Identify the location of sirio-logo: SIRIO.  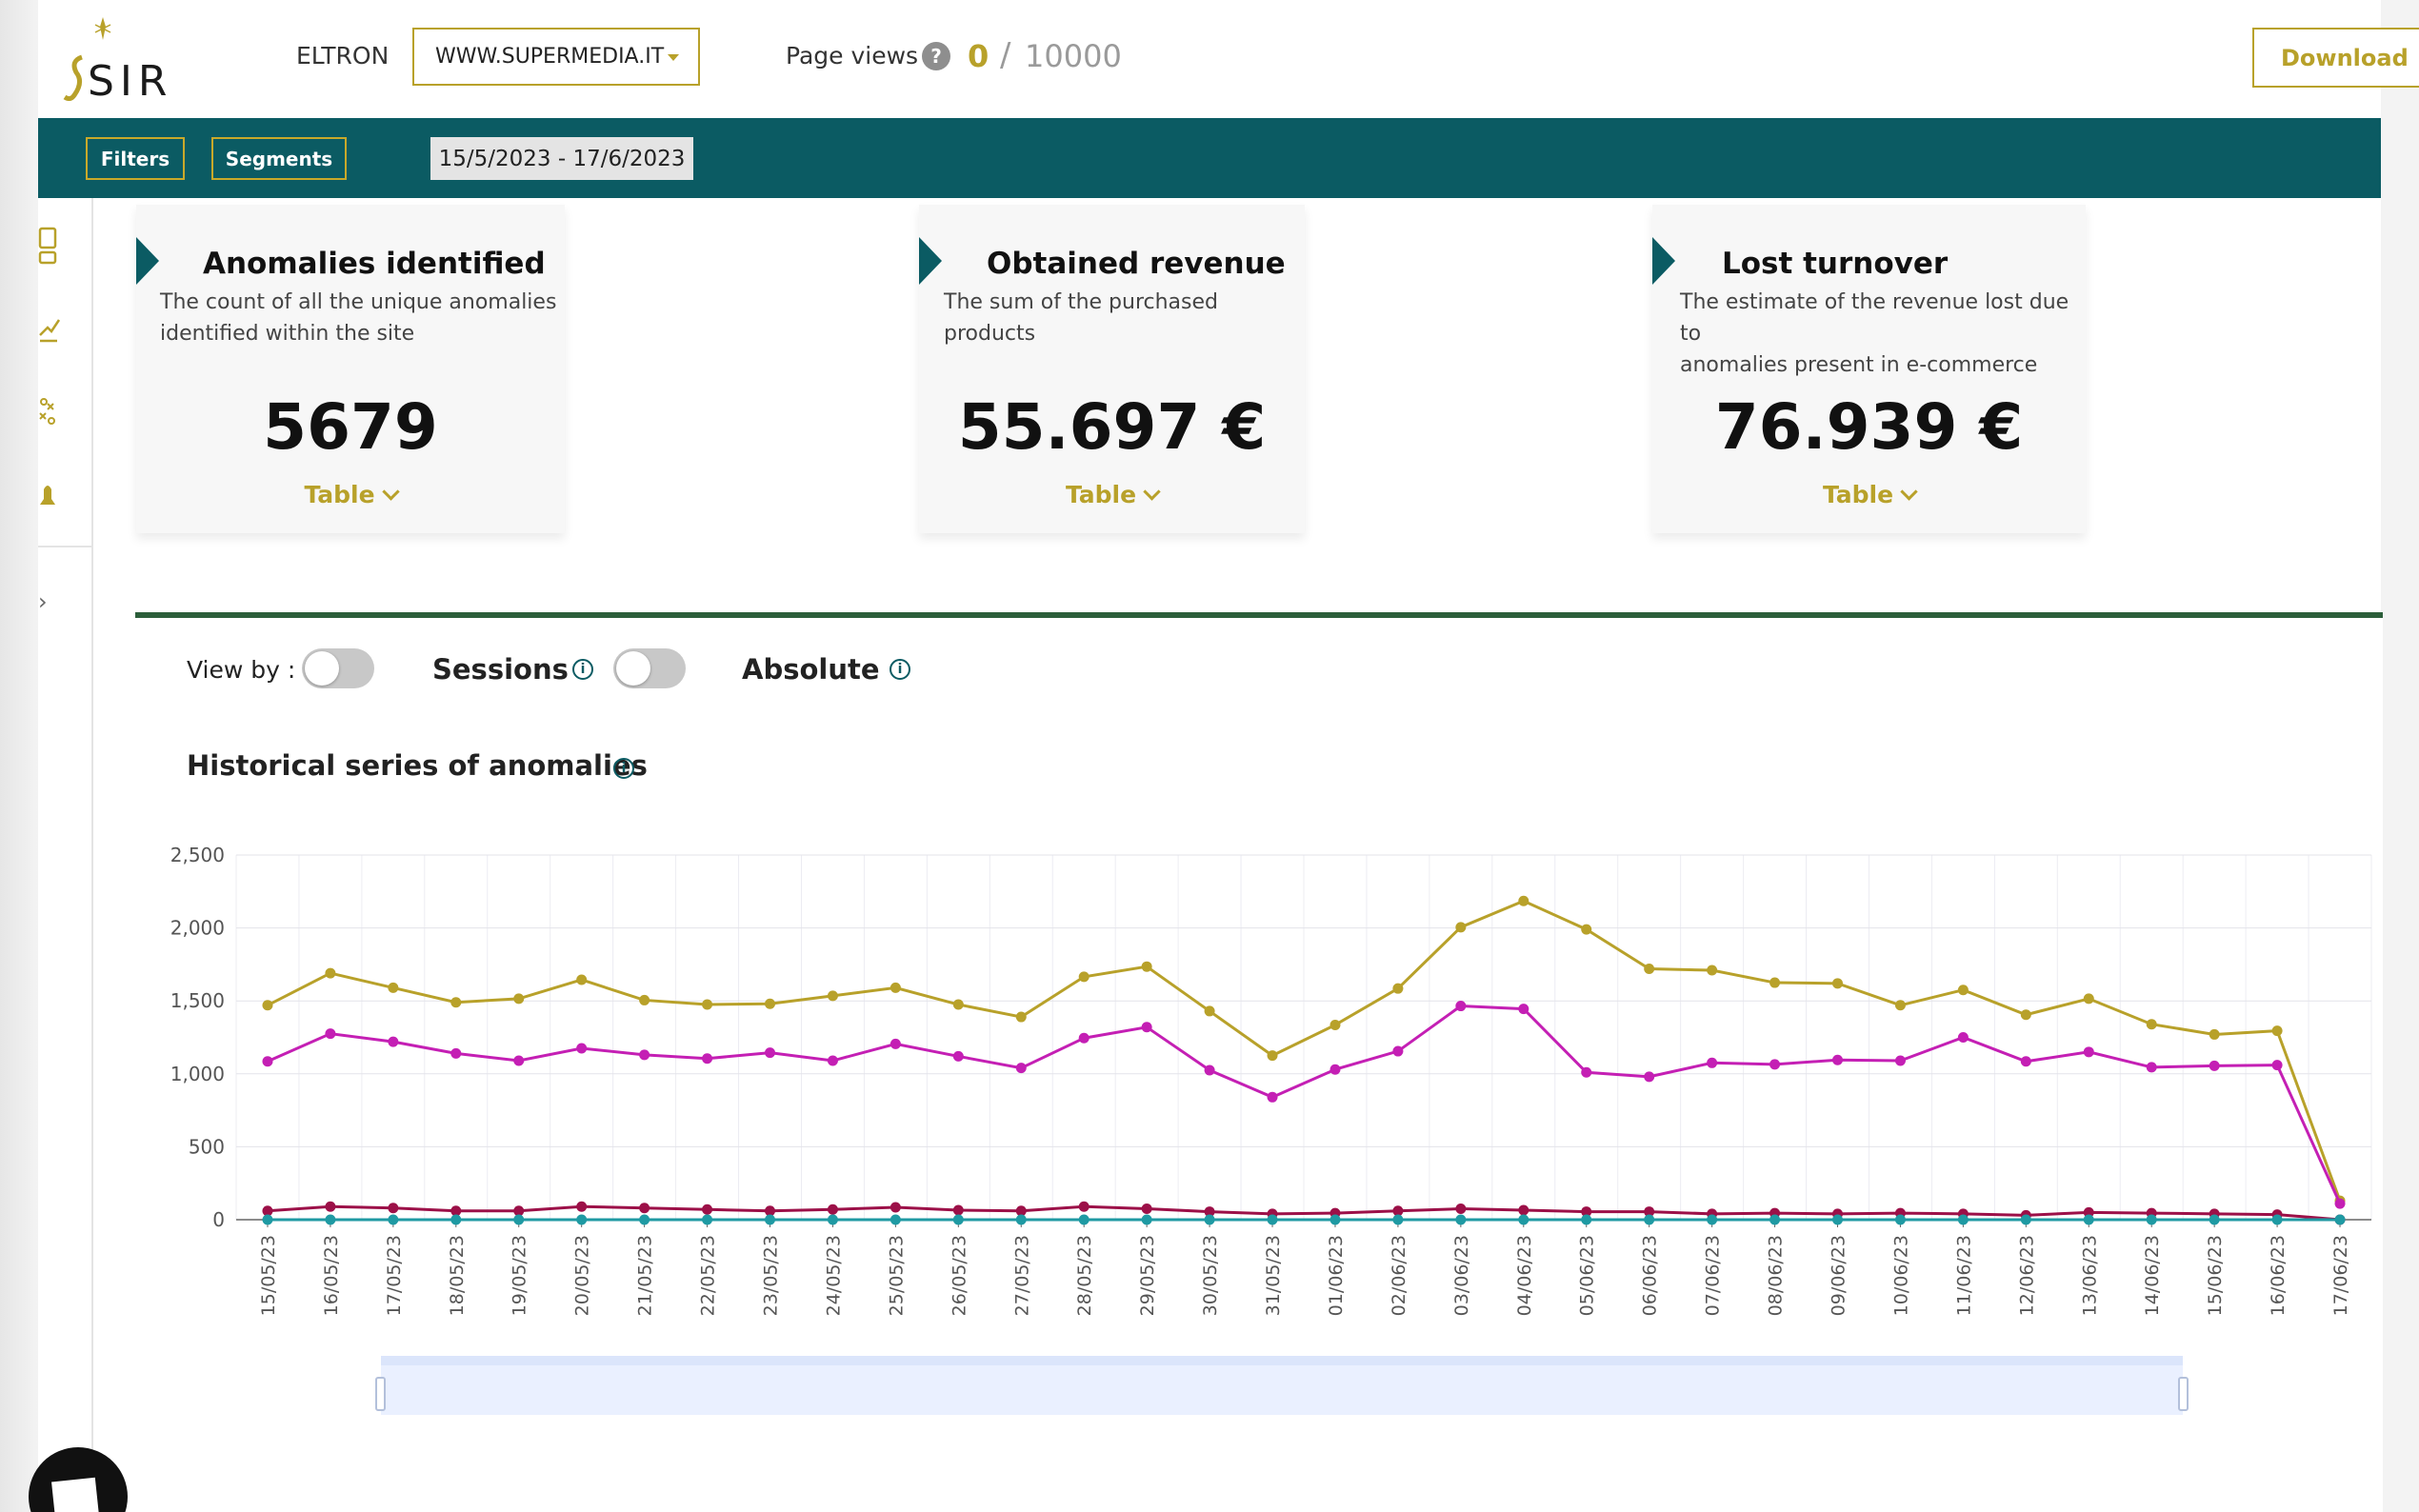
(113, 57).